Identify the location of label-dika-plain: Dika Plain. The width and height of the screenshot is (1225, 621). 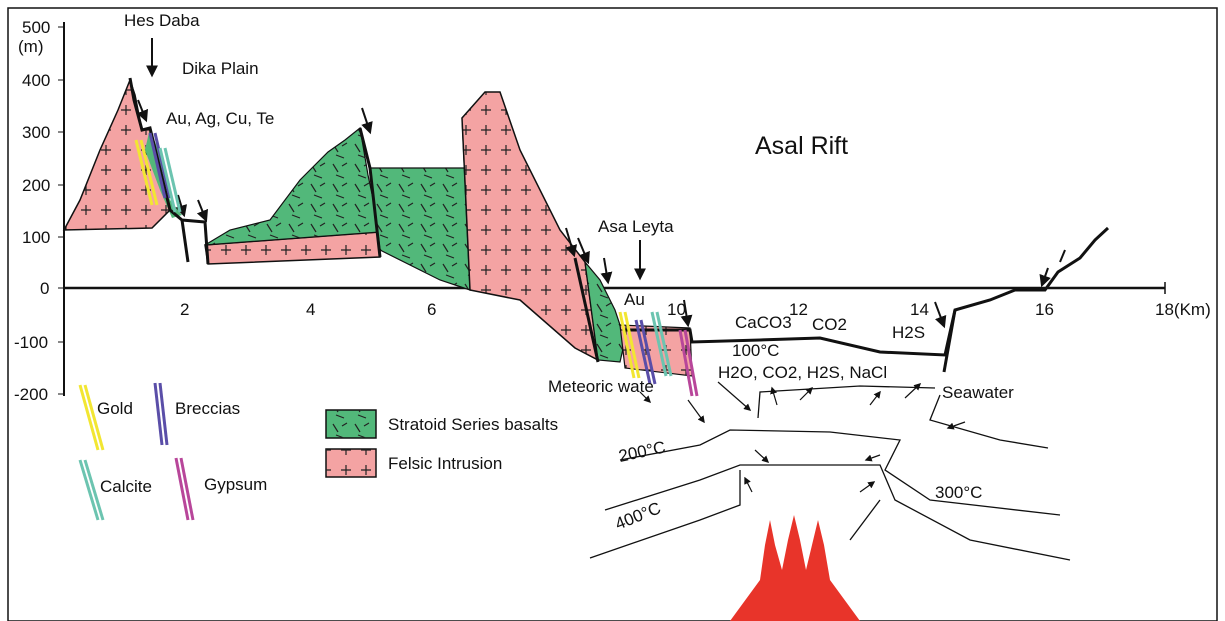
(220, 68).